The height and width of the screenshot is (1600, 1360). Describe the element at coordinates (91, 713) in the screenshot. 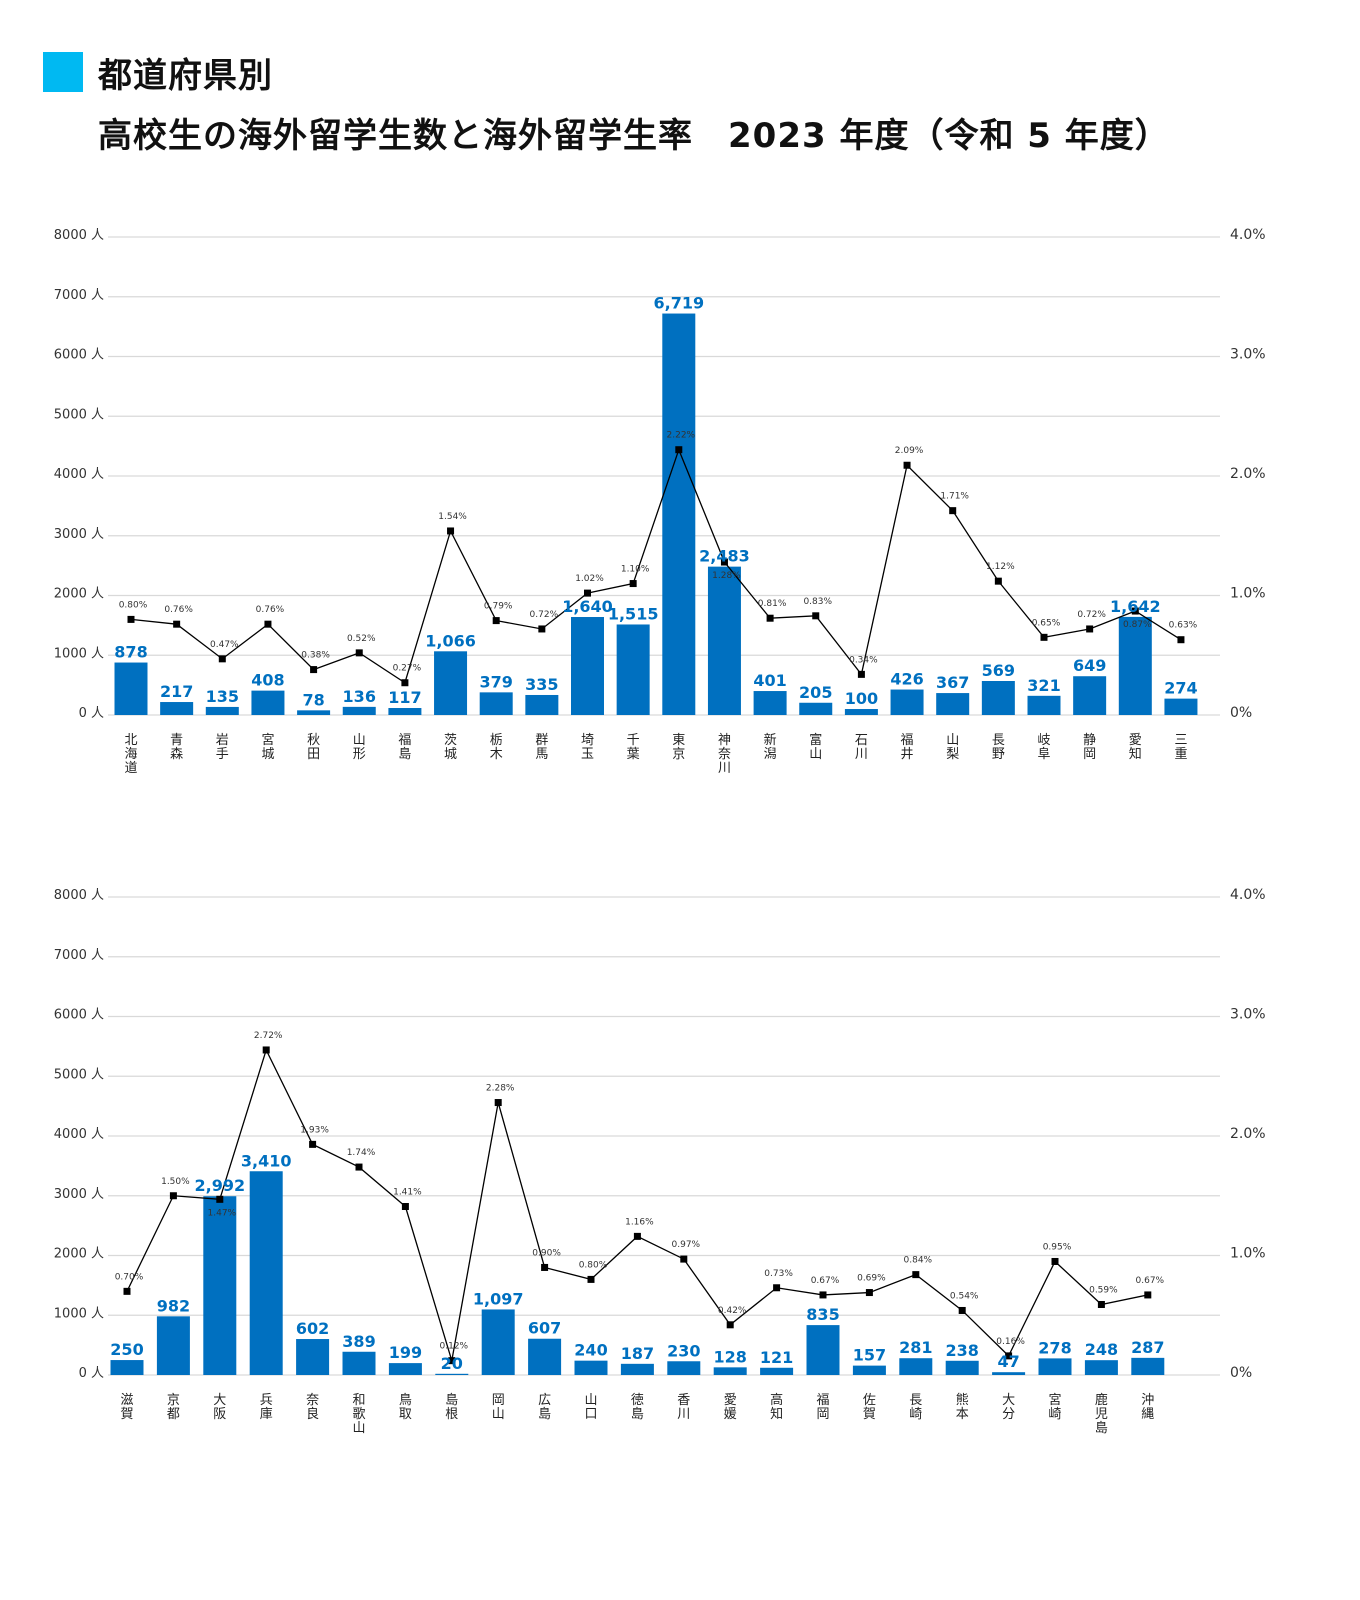

I see `left-axis-tick-label: 0 人` at that location.